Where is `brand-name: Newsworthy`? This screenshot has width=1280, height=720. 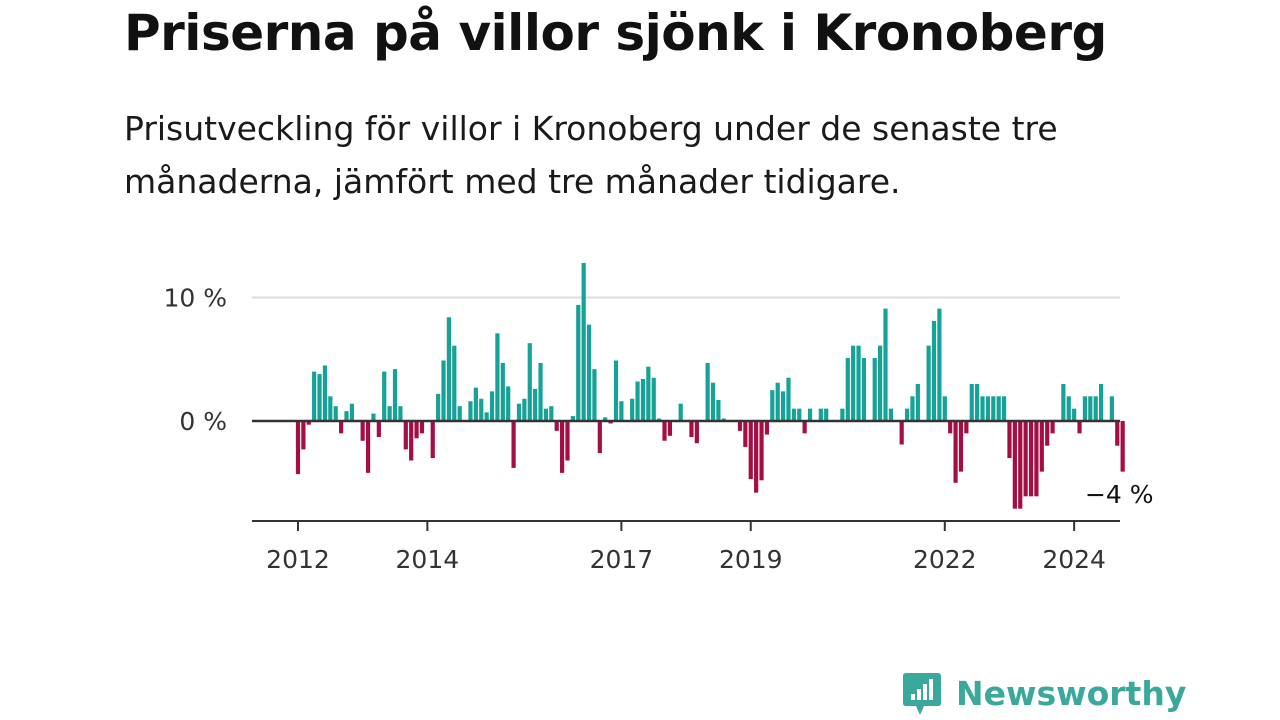 brand-name: Newsworthy is located at coordinates (1071, 693).